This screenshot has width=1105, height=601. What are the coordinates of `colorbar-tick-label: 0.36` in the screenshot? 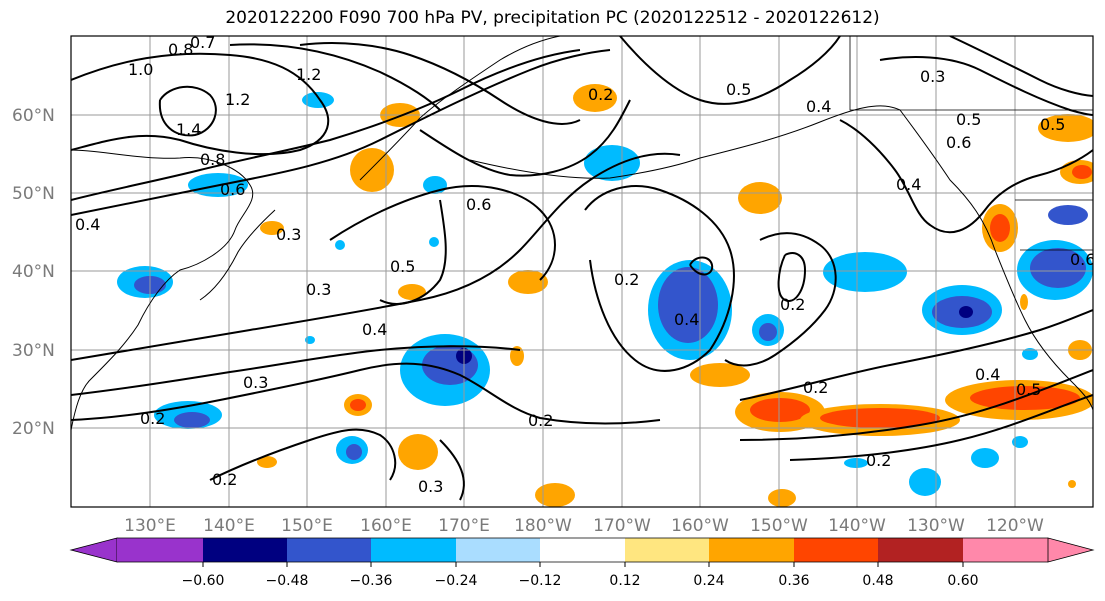 It's located at (793, 581).